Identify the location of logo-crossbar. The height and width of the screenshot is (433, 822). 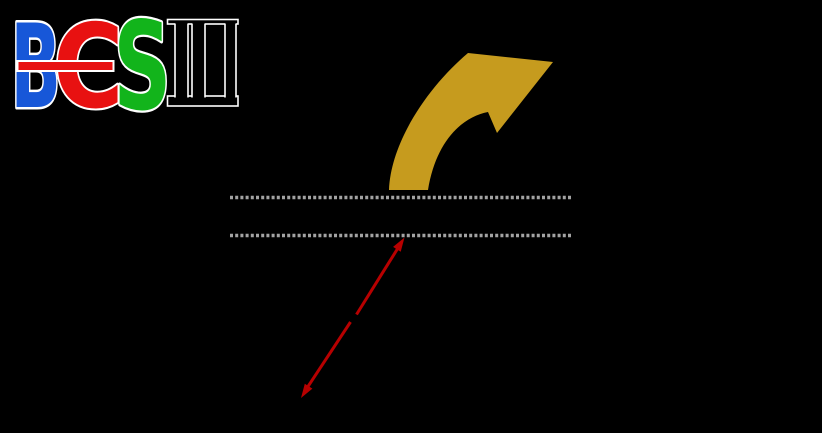
(65, 66).